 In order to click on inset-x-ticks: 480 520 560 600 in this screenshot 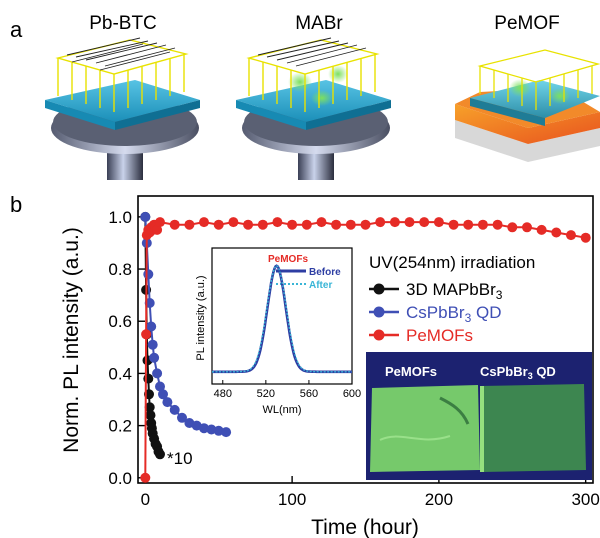, I will do `click(287, 390)`.